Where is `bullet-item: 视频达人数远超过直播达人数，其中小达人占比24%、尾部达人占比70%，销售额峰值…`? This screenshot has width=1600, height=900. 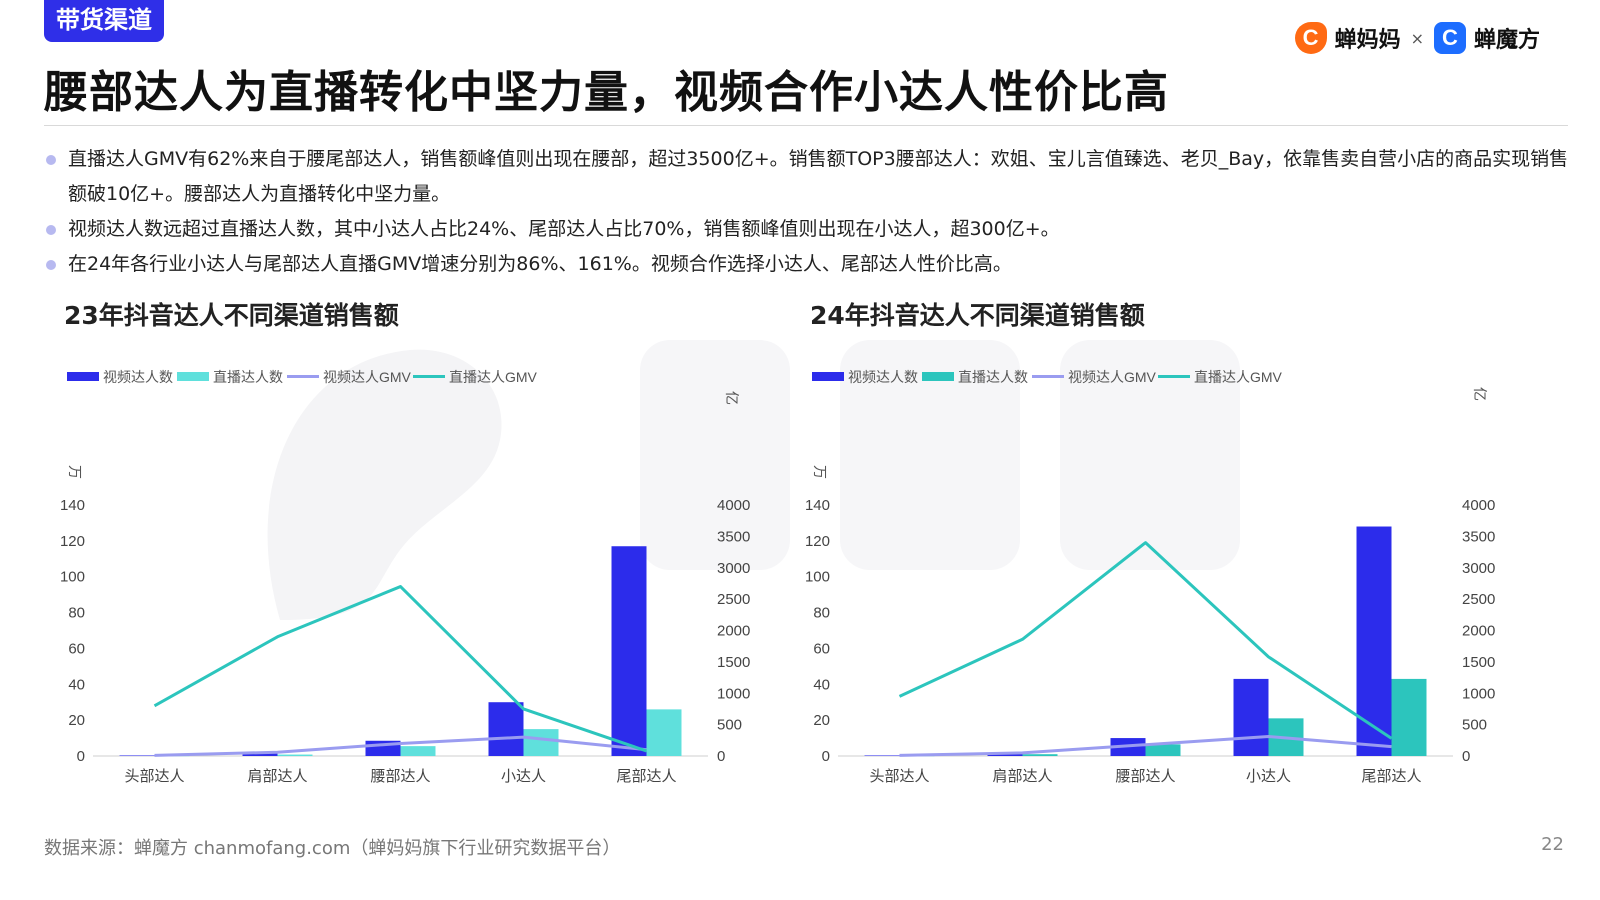
bullet-item: 视频达人数远超过直播达人数，其中小达人占比24%、尾部达人占比70%，销售额峰值… is located at coordinates (809, 229).